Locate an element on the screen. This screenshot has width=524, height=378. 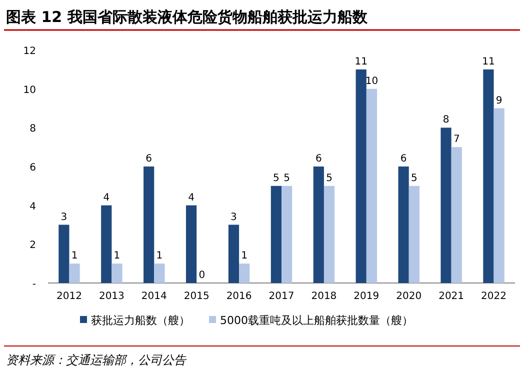
text: 资料来源：交通运输部，公司公告 is located at coordinates (96, 360).